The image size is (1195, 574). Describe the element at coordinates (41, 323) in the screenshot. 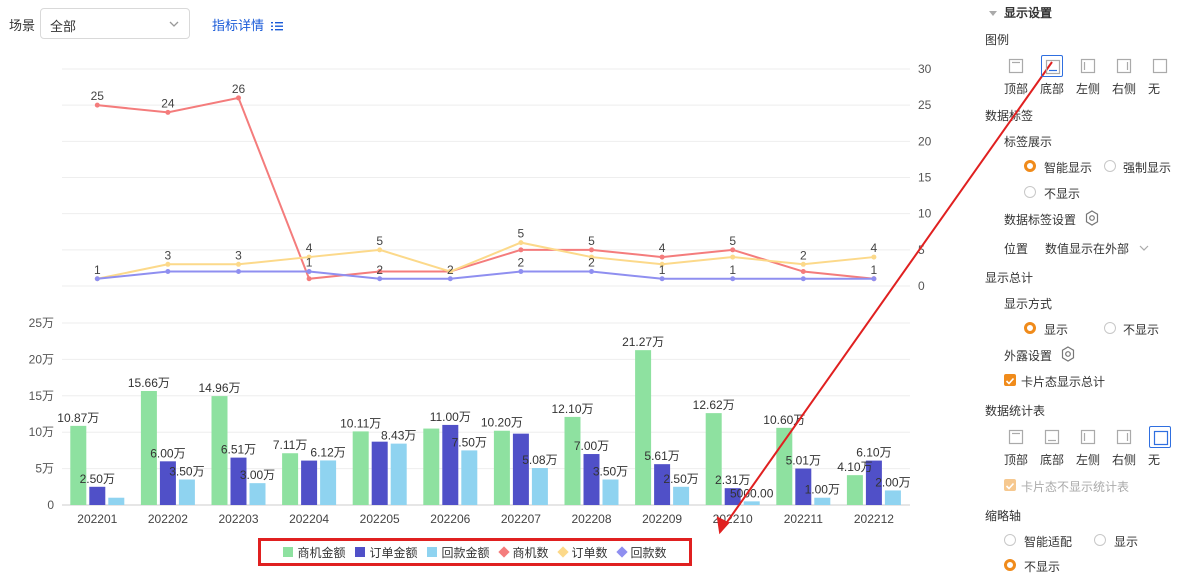

I see `bar-y-tick-label: 25万` at that location.